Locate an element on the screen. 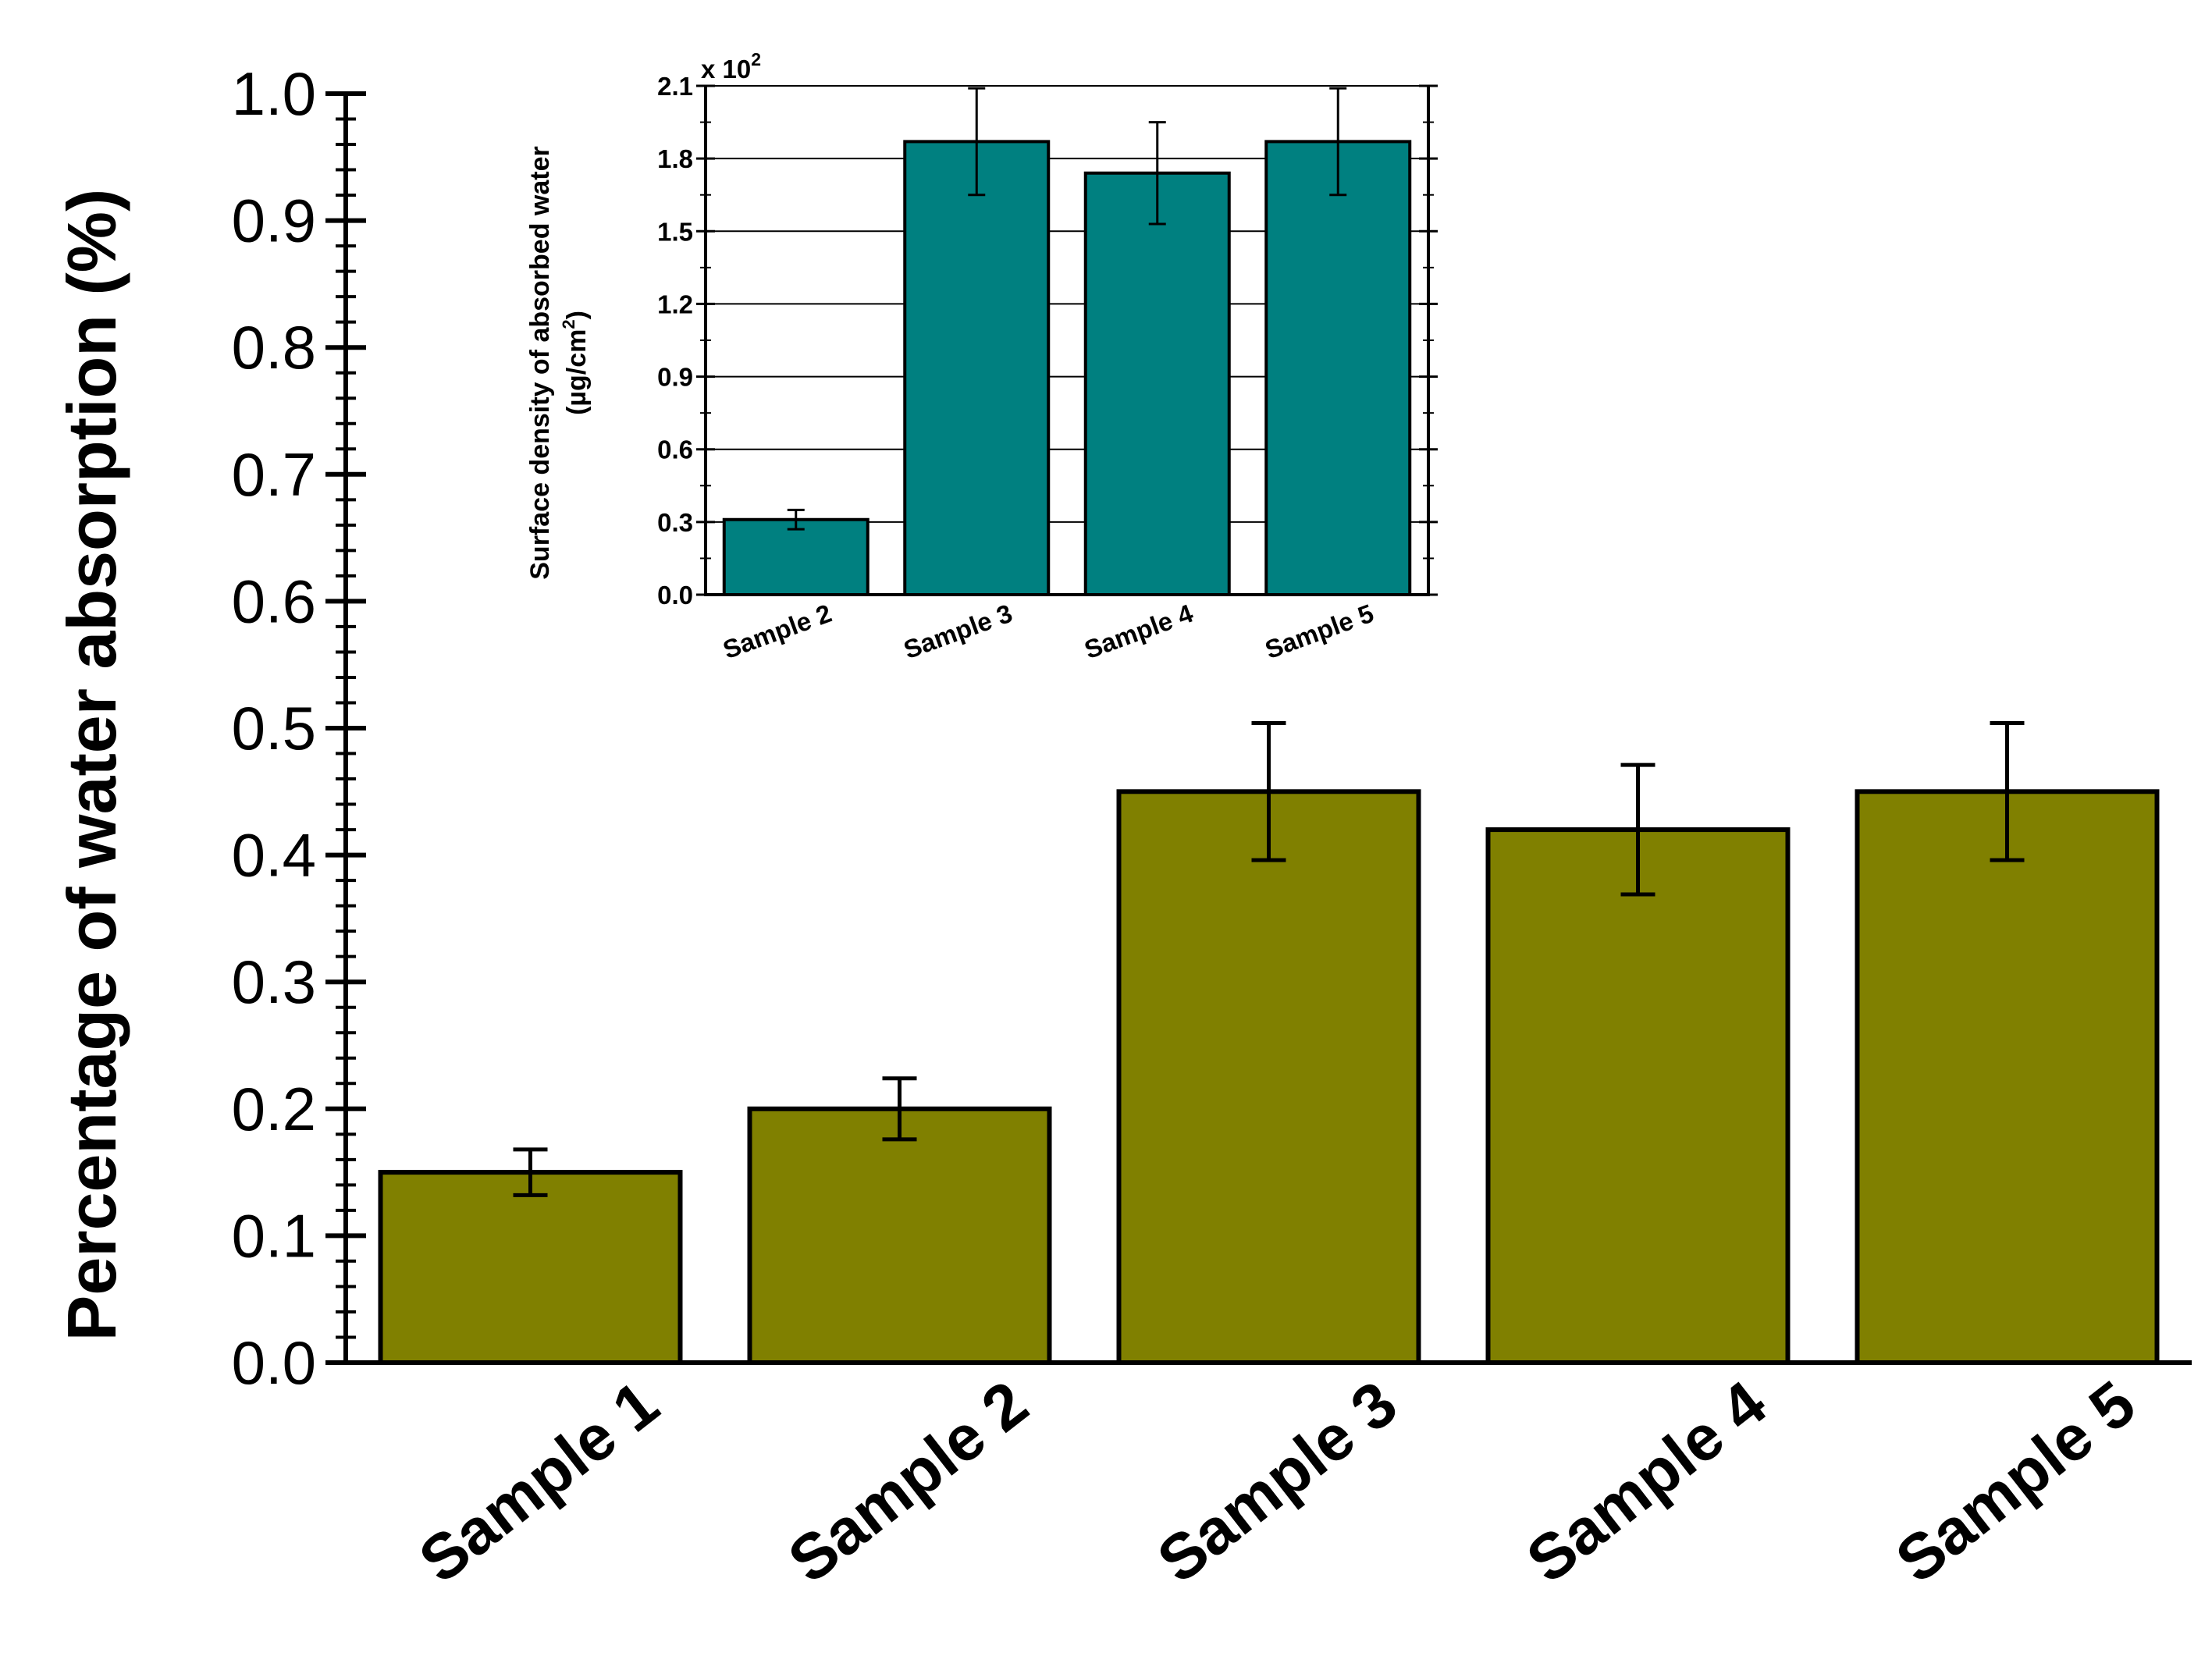 The width and height of the screenshot is (2212, 1667). main-y-tick-label: 0.4 is located at coordinates (274, 856).